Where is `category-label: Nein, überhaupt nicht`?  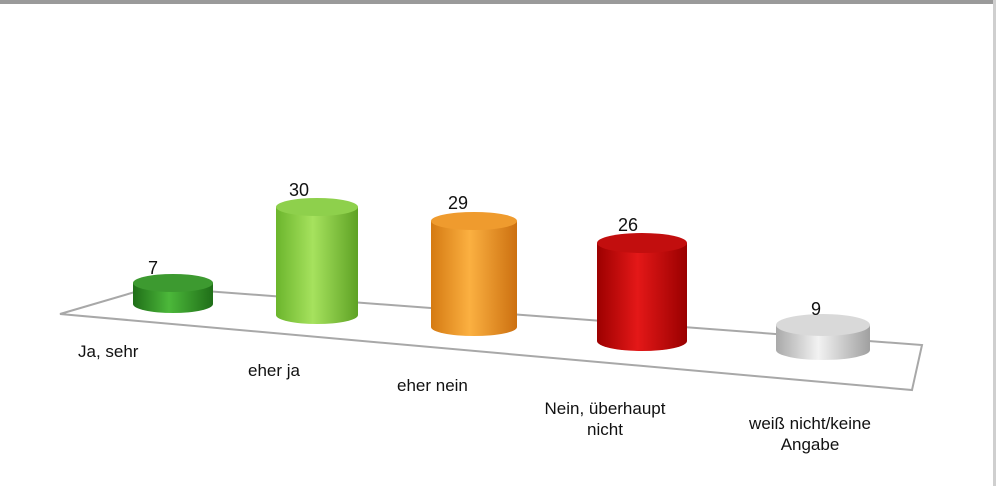 category-label: Nein, überhaupt nicht is located at coordinates (605, 419).